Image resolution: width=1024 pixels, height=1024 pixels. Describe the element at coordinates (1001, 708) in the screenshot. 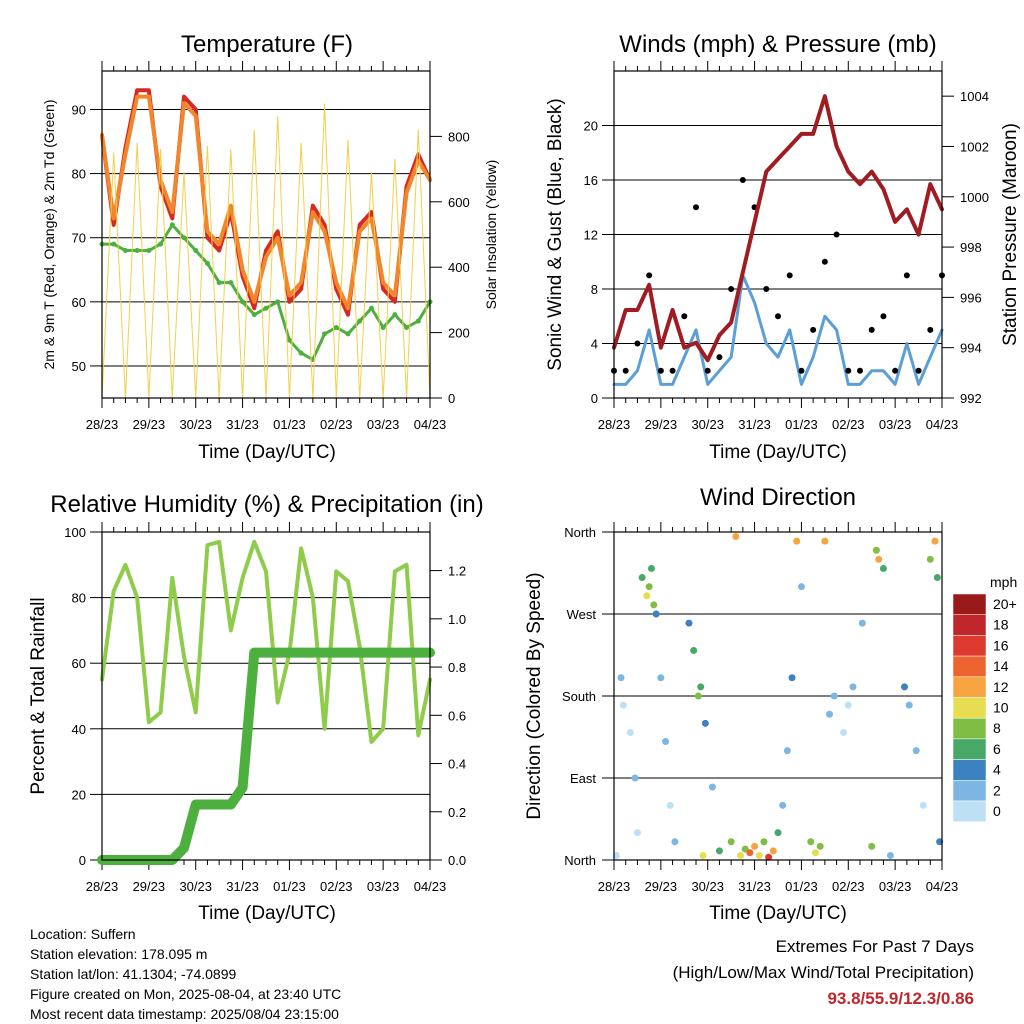

I see `legend-label: 10` at that location.